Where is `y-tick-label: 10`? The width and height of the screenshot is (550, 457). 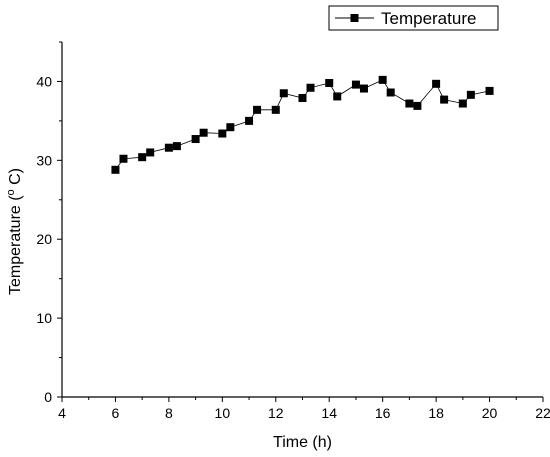 y-tick-label: 10 is located at coordinates (44, 318).